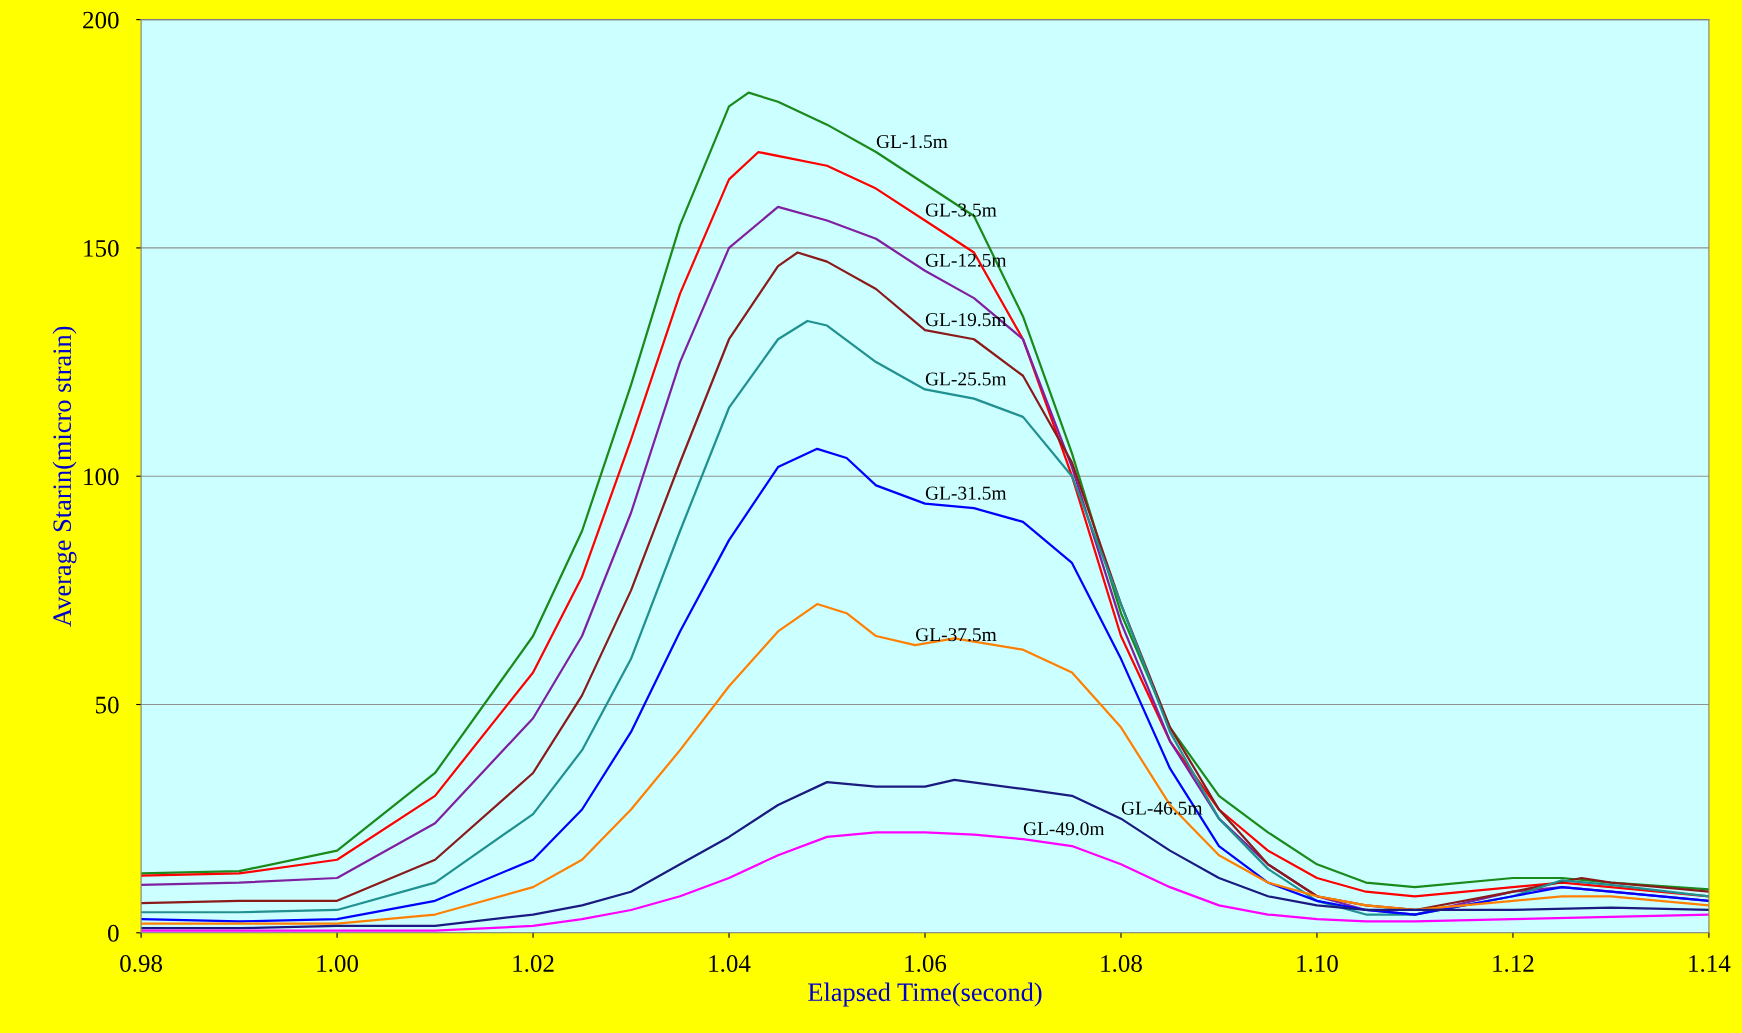 The image size is (1742, 1033). What do you see at coordinates (730, 964) in the screenshot?
I see `x-tick-label: 1.04` at bounding box center [730, 964].